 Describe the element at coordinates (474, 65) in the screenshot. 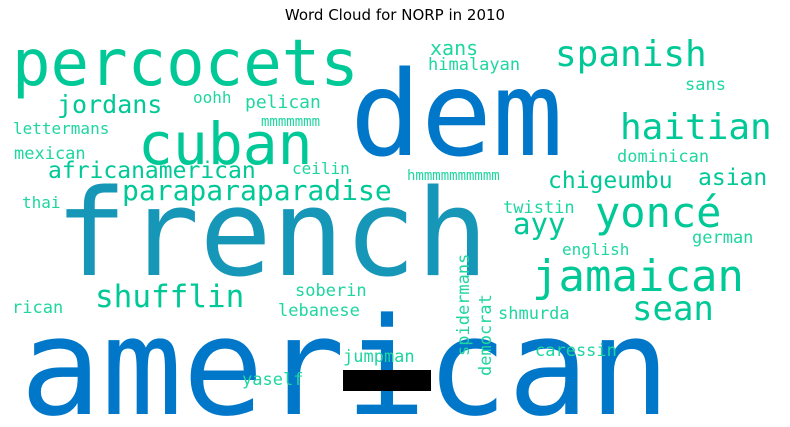

I see `word-himalayan: himalayan` at that location.